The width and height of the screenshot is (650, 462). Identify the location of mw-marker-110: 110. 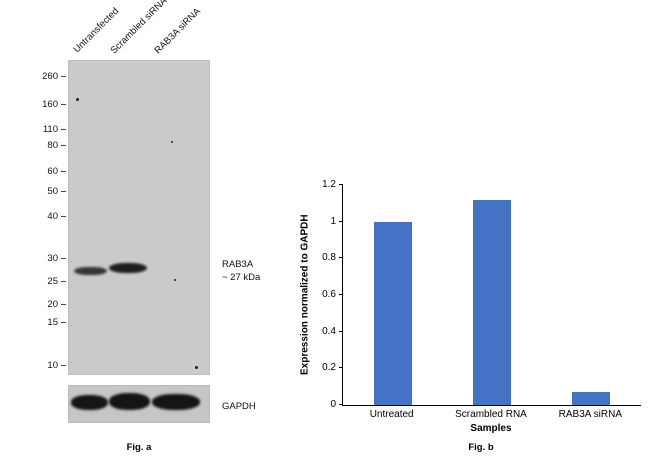
(47, 129).